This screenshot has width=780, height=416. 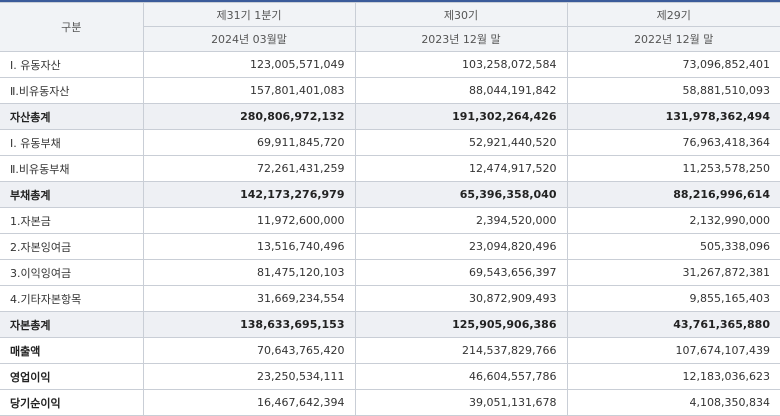 I want to click on row-value-period-2: 52,921,440,520, so click(x=461, y=142).